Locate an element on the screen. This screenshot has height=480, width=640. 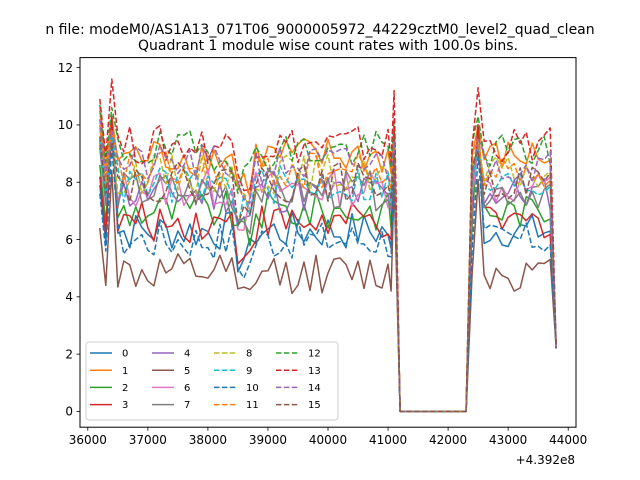
x-tick-label: 40000 is located at coordinates (328, 440).